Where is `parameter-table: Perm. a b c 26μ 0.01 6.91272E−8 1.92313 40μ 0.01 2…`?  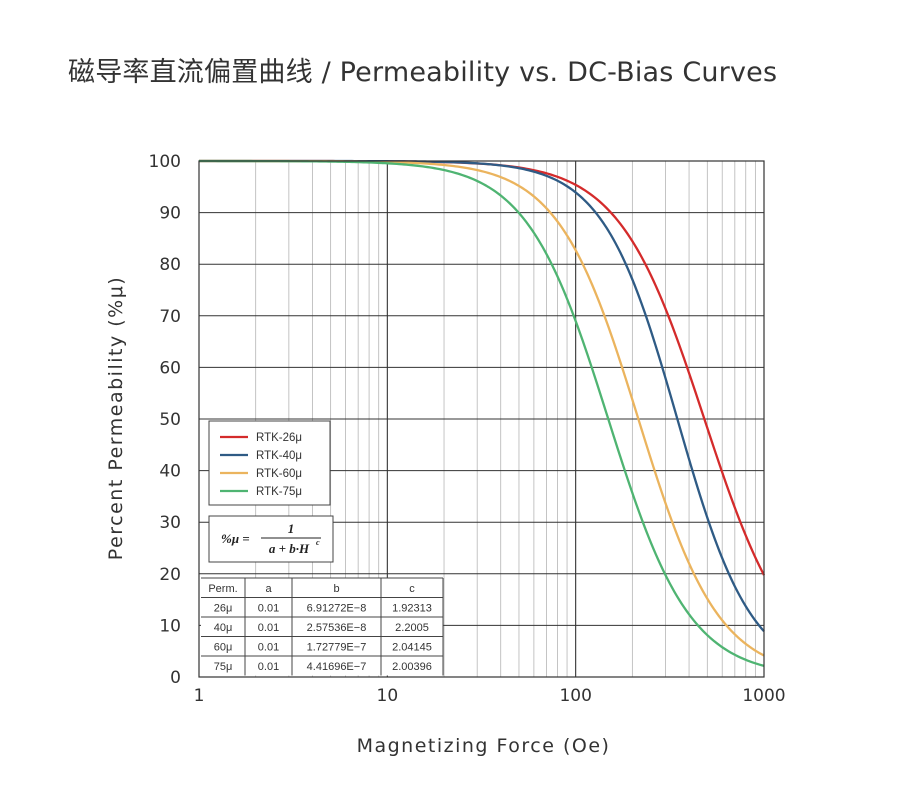
parameter-table: Perm. a b c 26μ 0.01 6.91272E−8 1.92313 40μ 0.01 2… is located at coordinates (322, 626).